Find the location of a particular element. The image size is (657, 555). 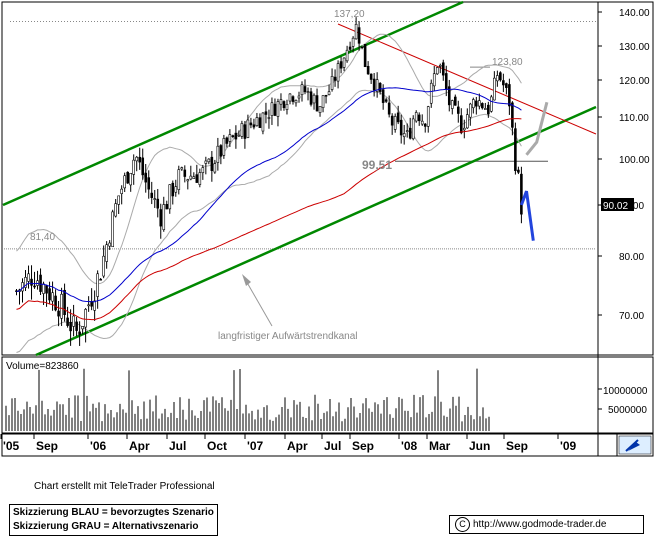

y-tick: 70.00 is located at coordinates (631, 316).